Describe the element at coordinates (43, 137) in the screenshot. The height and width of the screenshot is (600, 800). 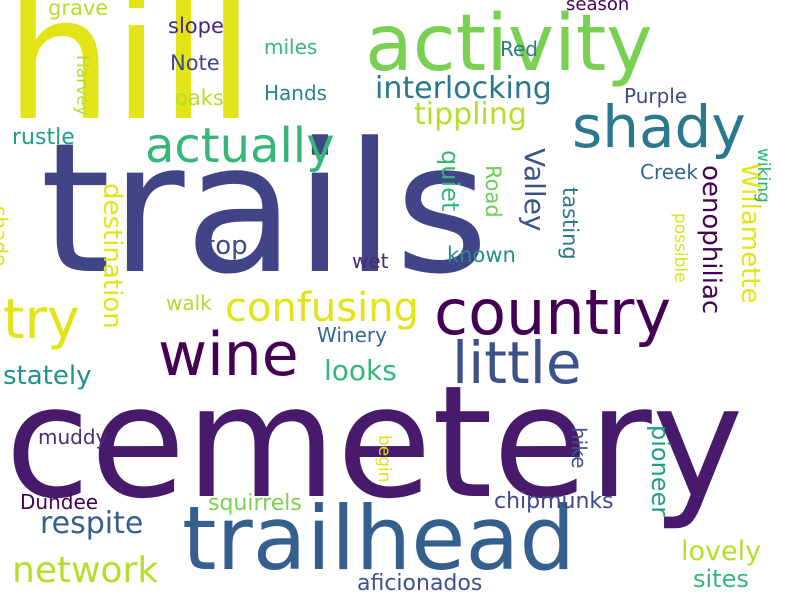
I see `word-rustle: rustle` at that location.